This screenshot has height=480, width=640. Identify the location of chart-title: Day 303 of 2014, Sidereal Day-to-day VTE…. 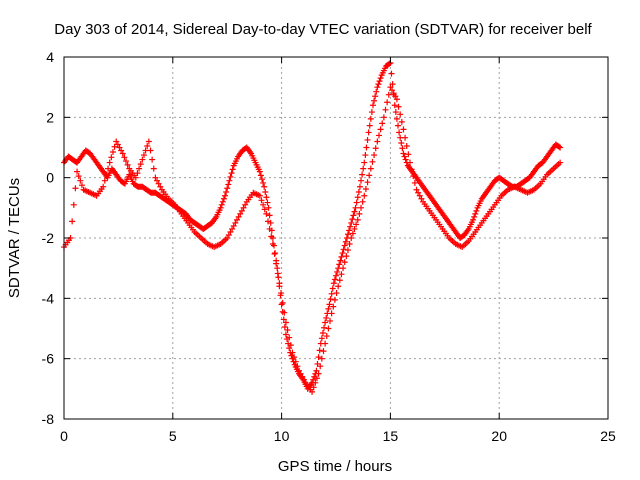
(323, 29).